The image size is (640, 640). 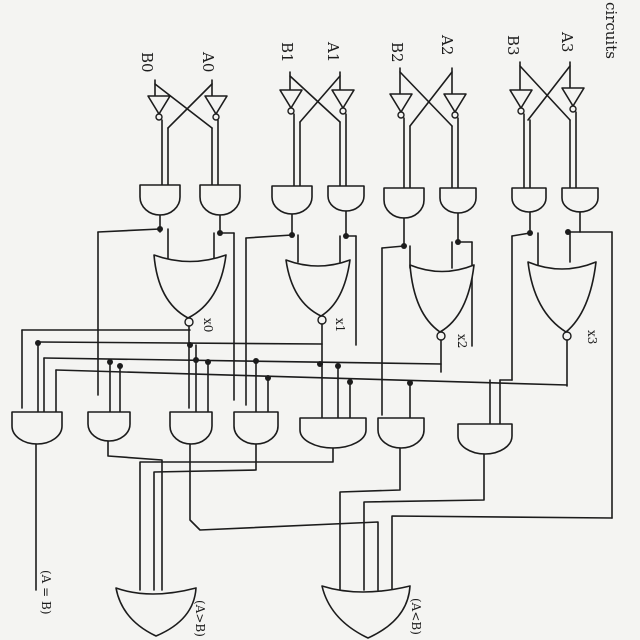 What do you see at coordinates (318, 288) in the screenshot?
I see `nor-gate-x1` at bounding box center [318, 288].